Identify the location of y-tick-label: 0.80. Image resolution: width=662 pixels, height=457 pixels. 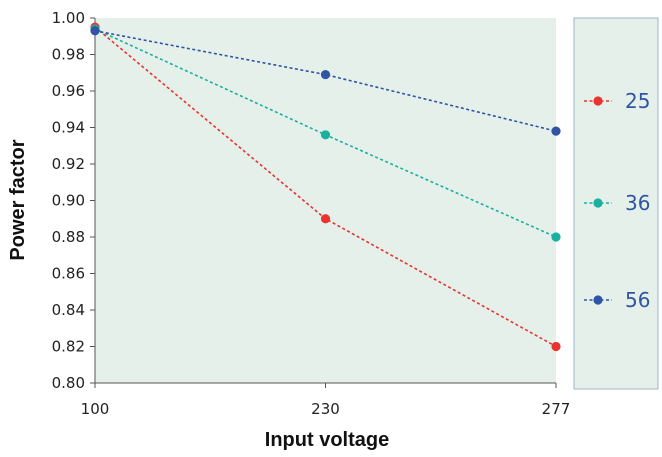
(68, 383).